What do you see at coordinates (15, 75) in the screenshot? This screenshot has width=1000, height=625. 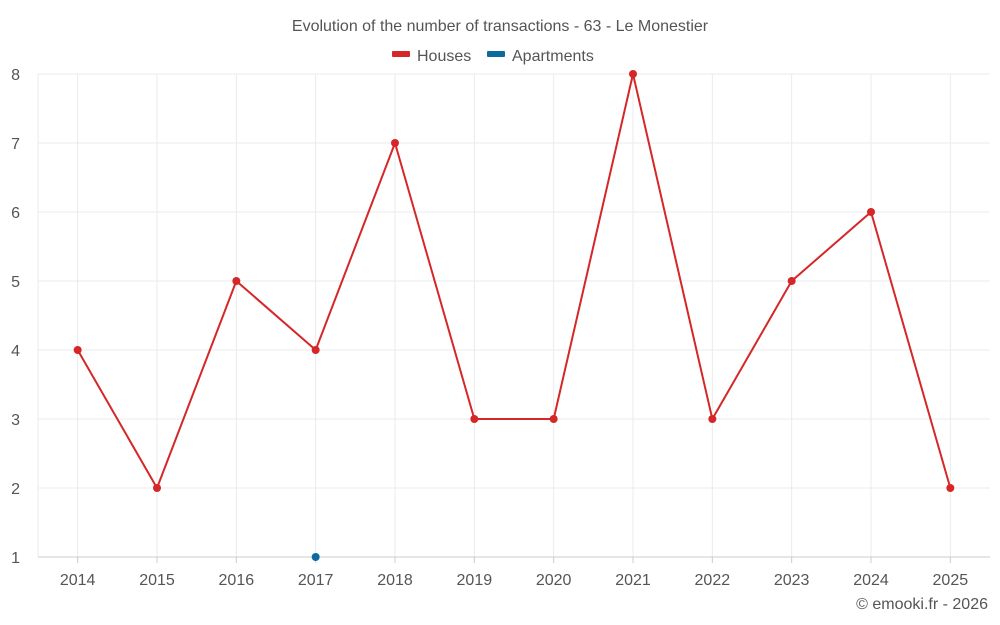 I see `y-tick-label: 8` at bounding box center [15, 75].